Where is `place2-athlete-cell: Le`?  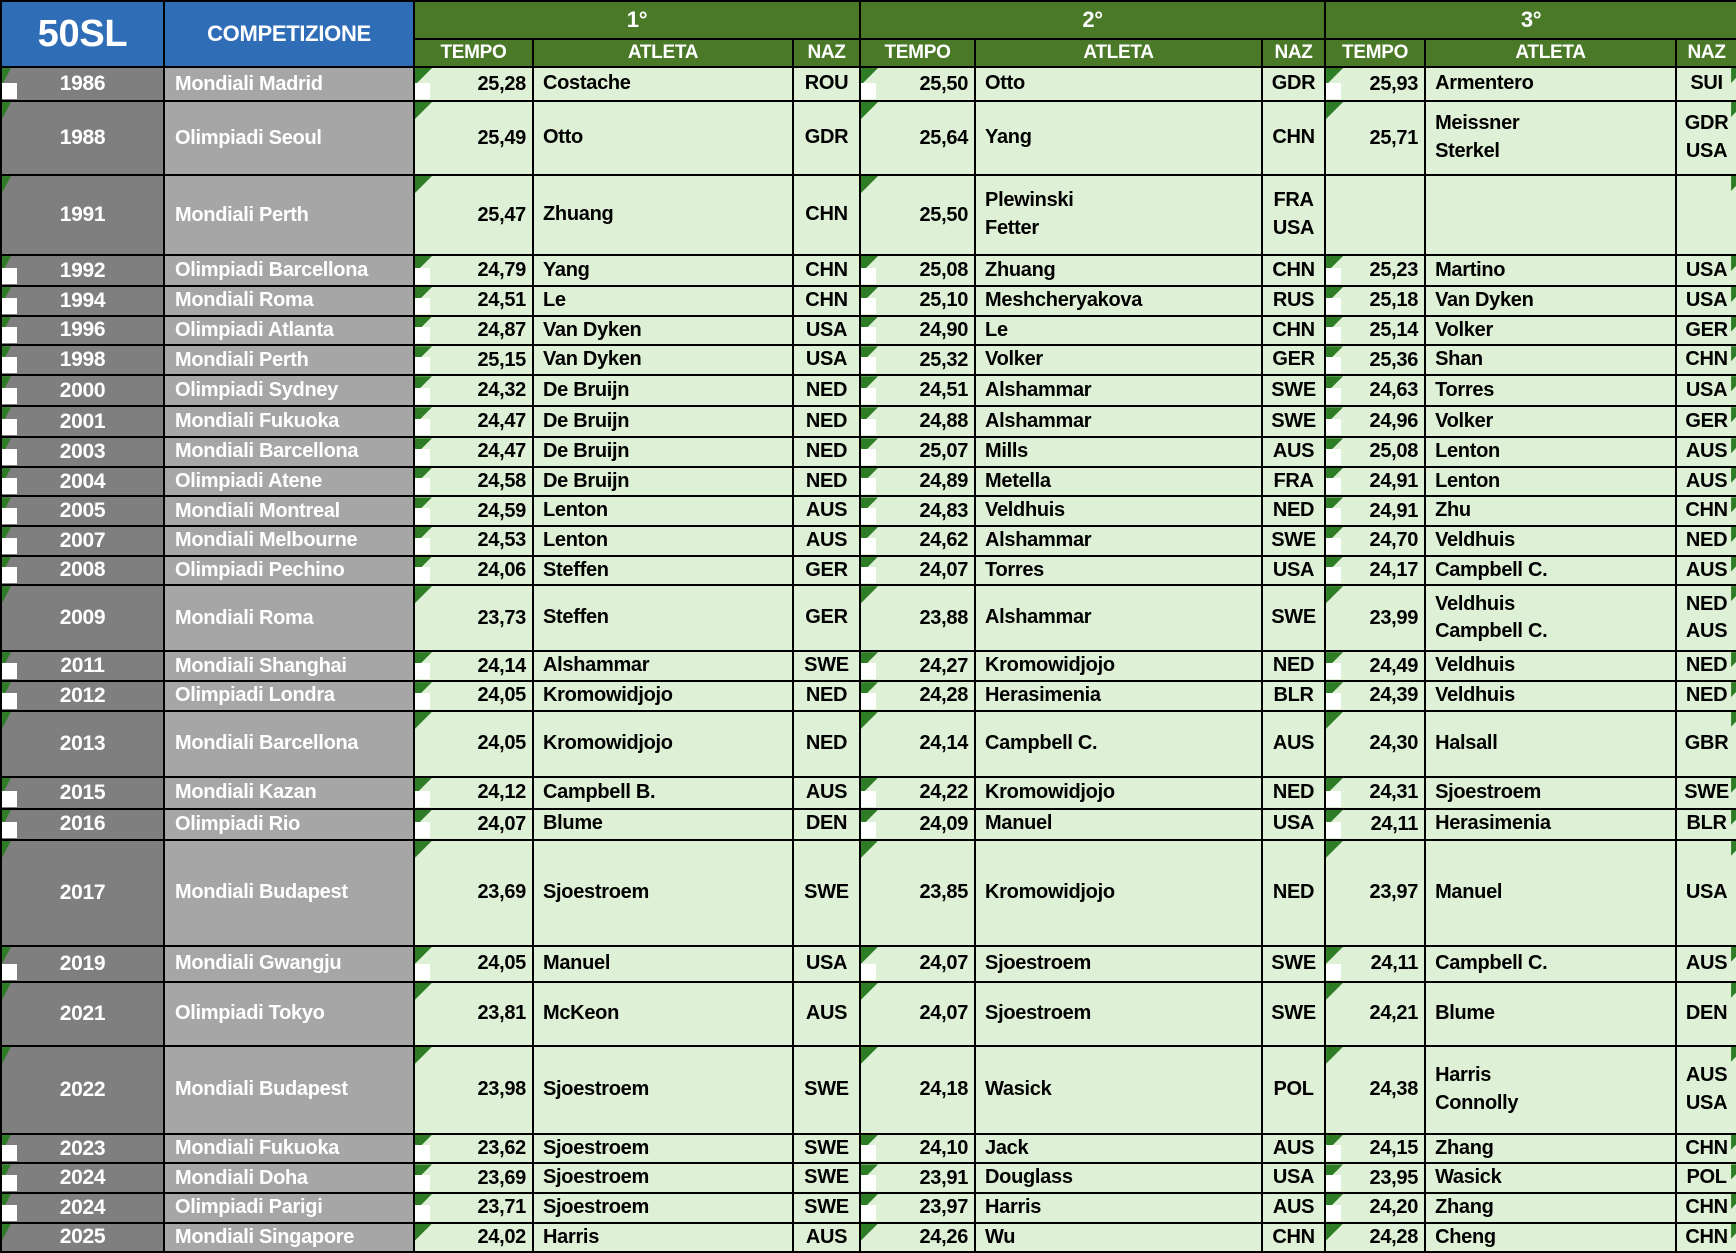
place2-athlete-cell: Le is located at coordinates (1119, 330).